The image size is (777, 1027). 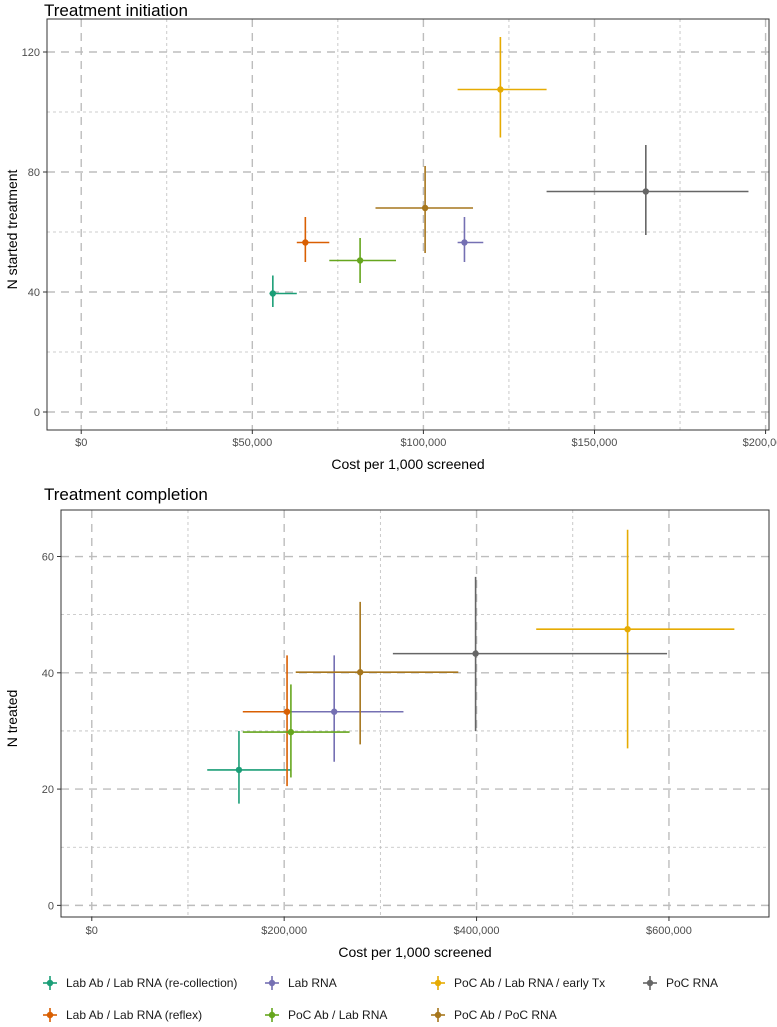 What do you see at coordinates (116, 10) in the screenshot?
I see `chart-title: Treatment initiation` at bounding box center [116, 10].